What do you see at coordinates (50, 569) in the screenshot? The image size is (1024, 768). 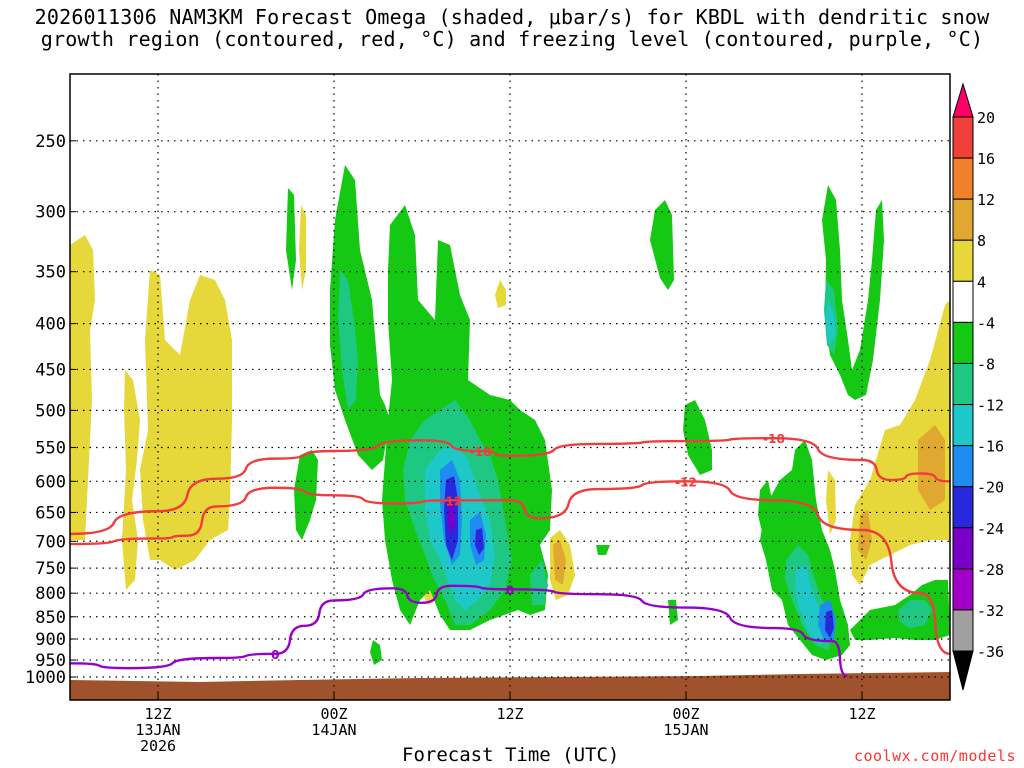 I see `y-tick-label: 750` at bounding box center [50, 569].